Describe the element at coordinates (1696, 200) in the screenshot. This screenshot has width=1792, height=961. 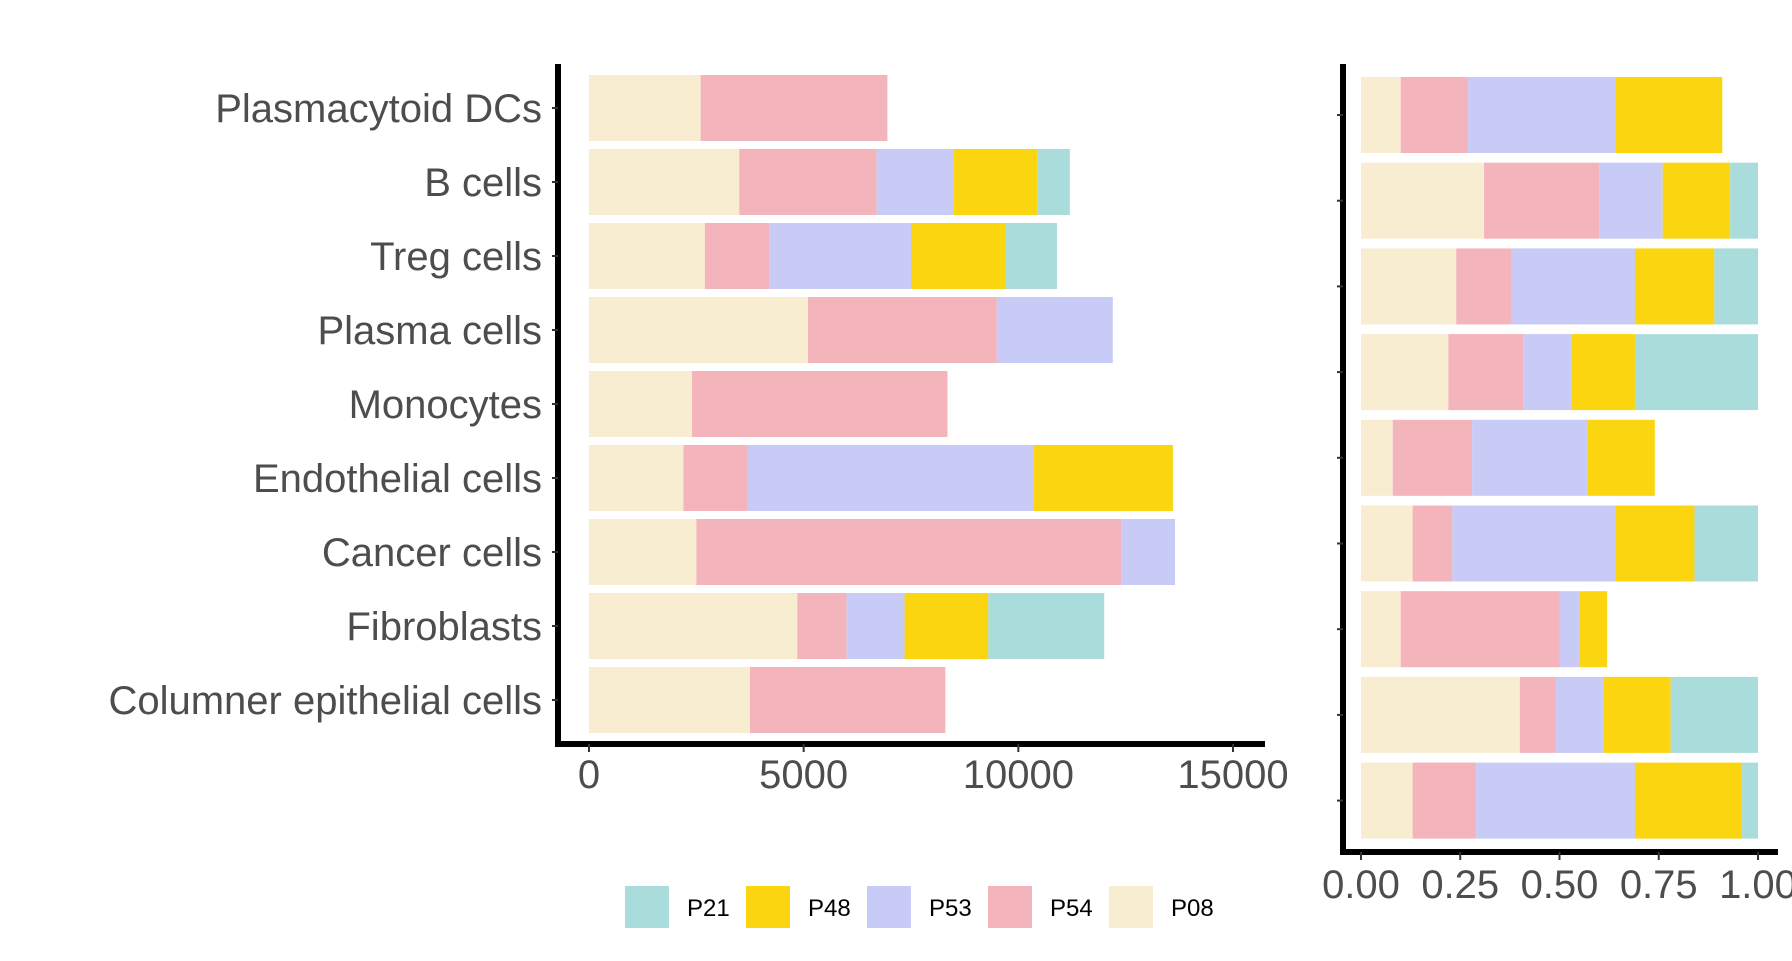
I see `proportion-bar-row2-p48` at that location.